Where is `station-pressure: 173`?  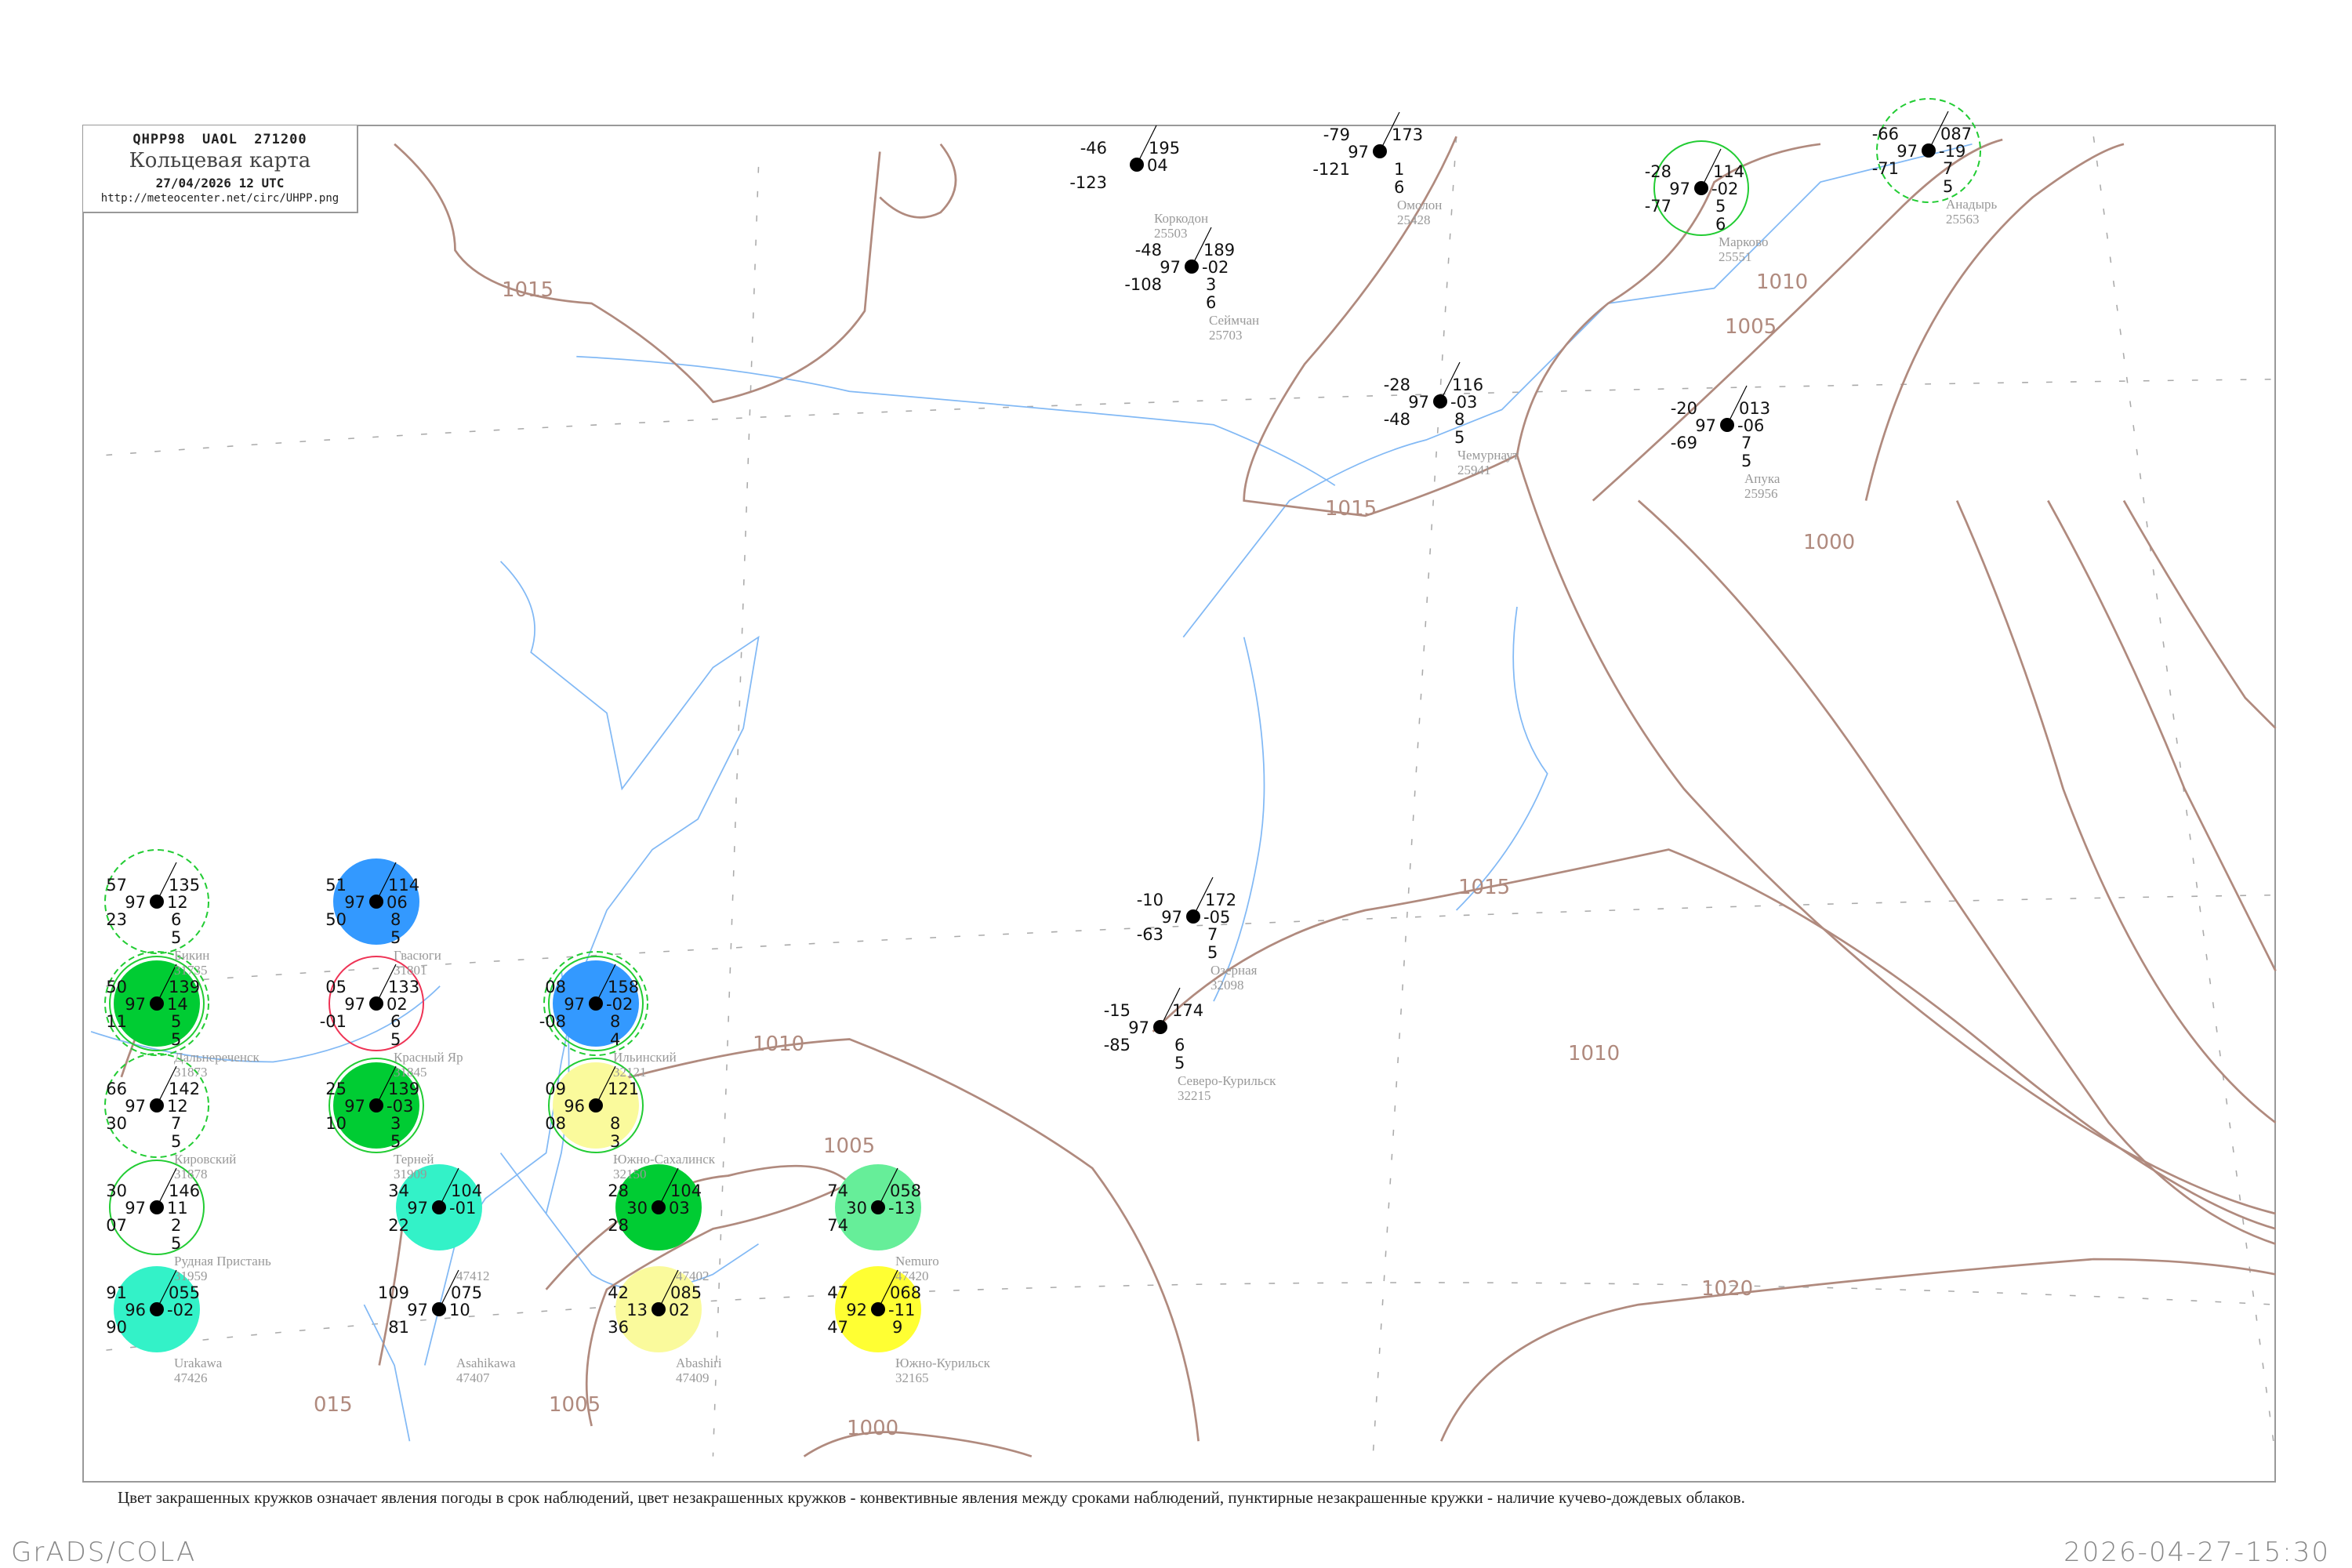 station-pressure: 173 is located at coordinates (1407, 134).